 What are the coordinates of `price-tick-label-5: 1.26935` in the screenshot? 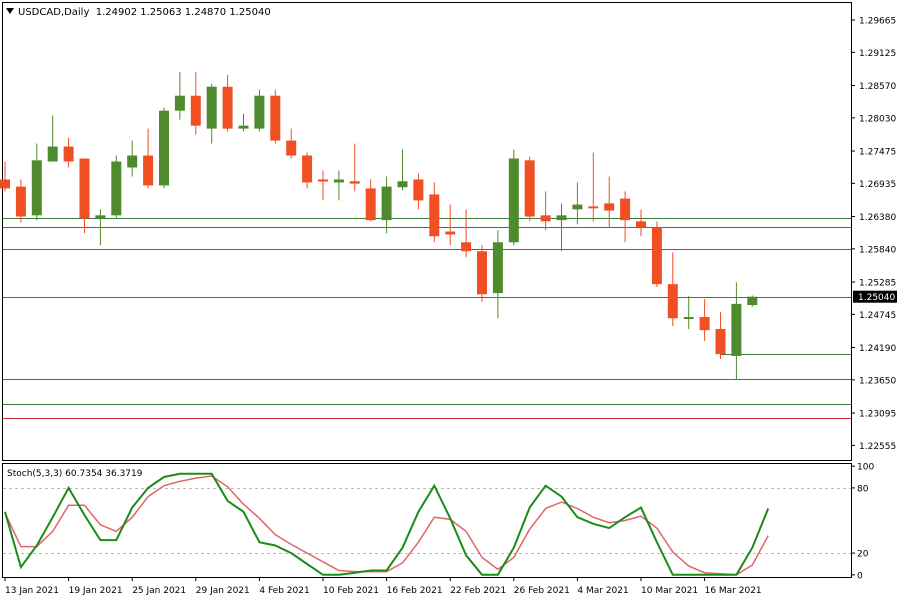 It's located at (877, 185).